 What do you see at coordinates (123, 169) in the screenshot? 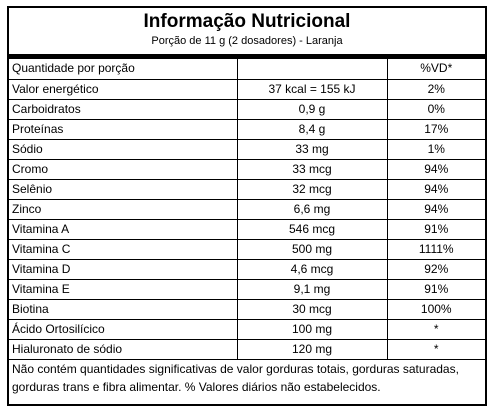
I see `nutrient-name-cell: Cromo` at bounding box center [123, 169].